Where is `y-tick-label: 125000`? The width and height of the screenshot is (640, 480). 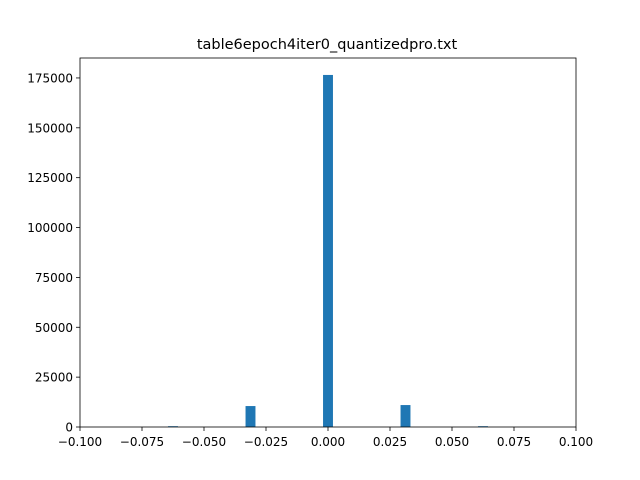 y-tick-label: 125000 is located at coordinates (50, 178).